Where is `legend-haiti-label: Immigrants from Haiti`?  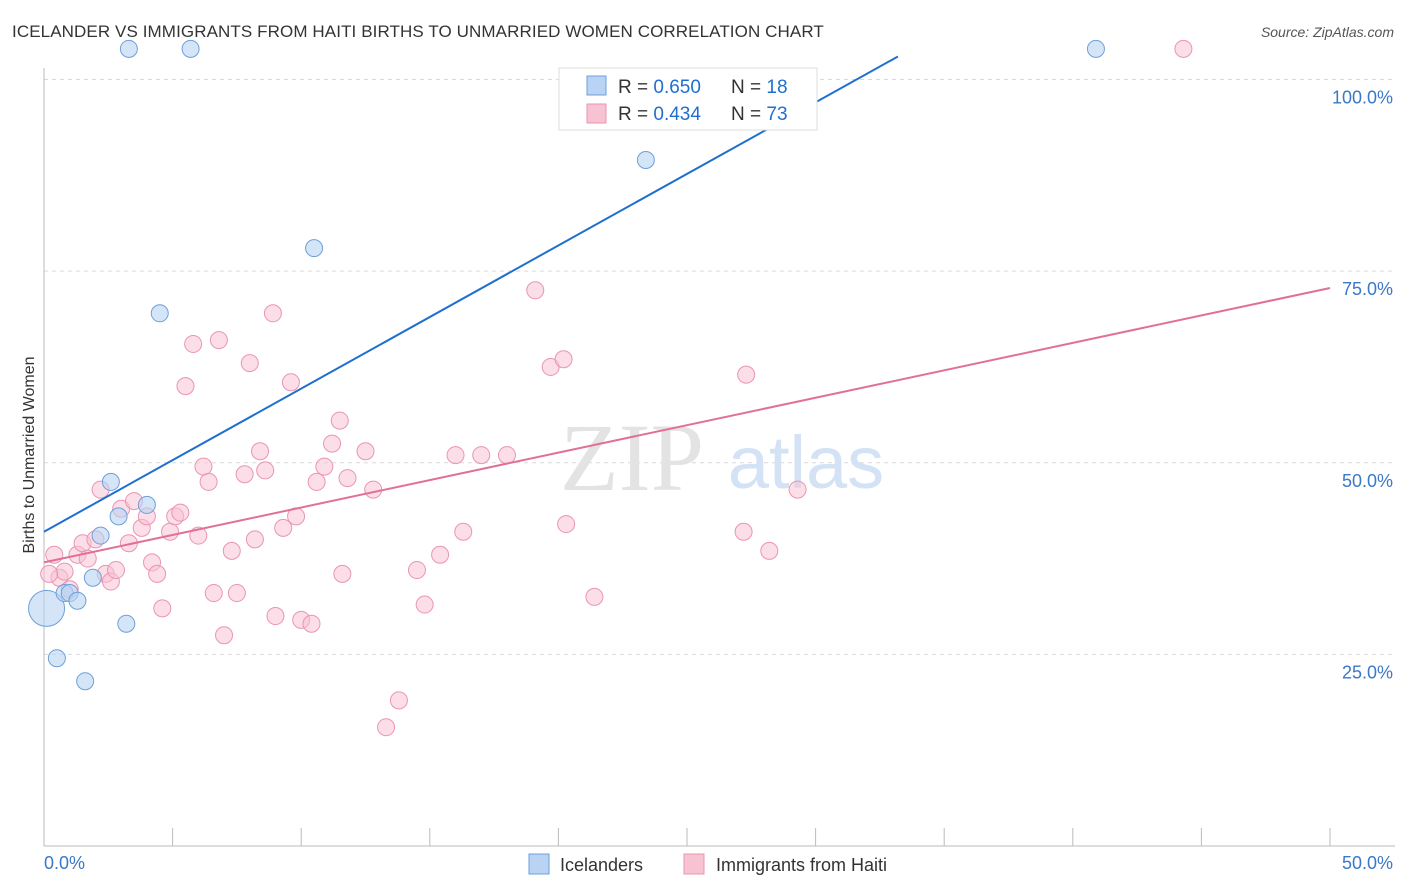 legend-haiti-label: Immigrants from Haiti is located at coordinates (801, 865).